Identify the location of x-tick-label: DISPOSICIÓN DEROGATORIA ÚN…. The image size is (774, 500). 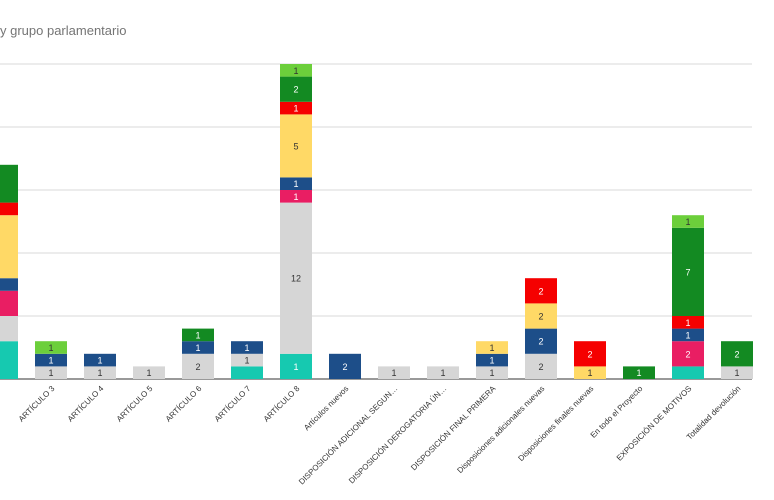
(397, 434).